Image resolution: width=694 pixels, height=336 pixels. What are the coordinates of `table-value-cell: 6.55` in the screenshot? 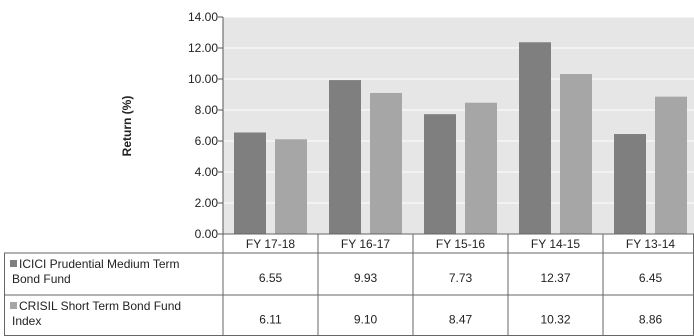 It's located at (271, 278).